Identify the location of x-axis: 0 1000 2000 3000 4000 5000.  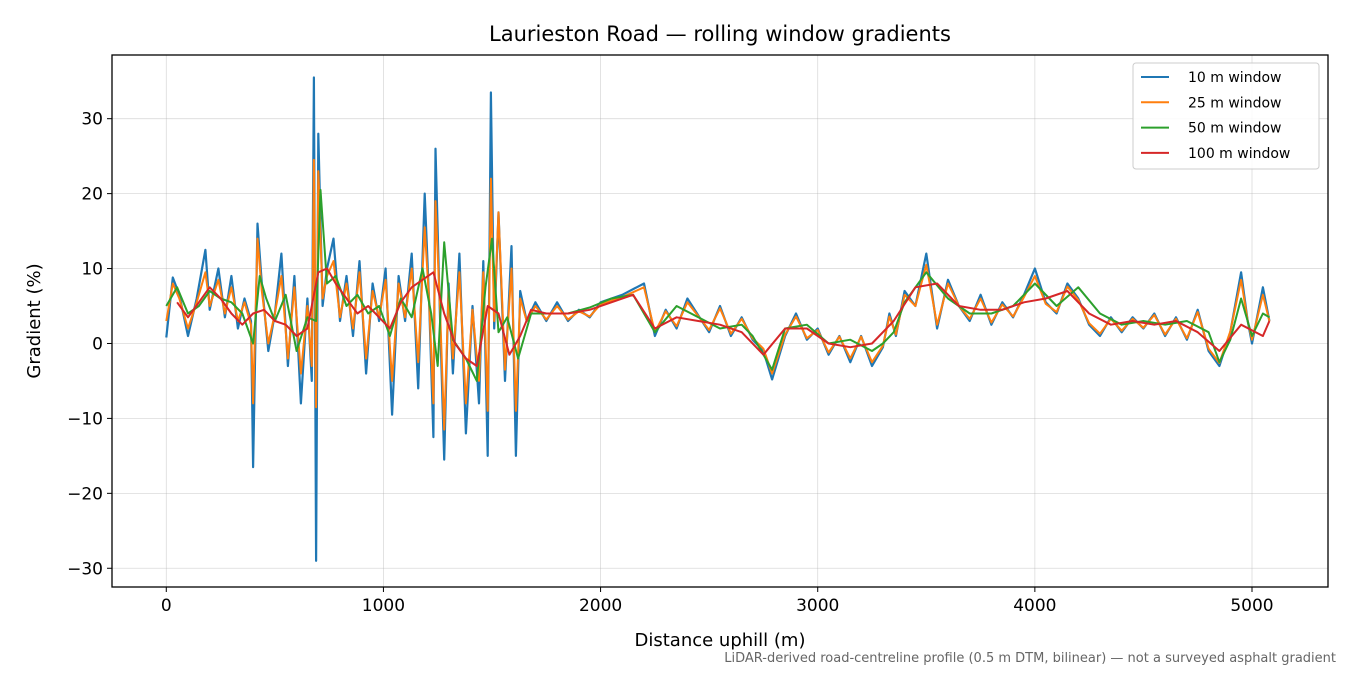
(717, 601).